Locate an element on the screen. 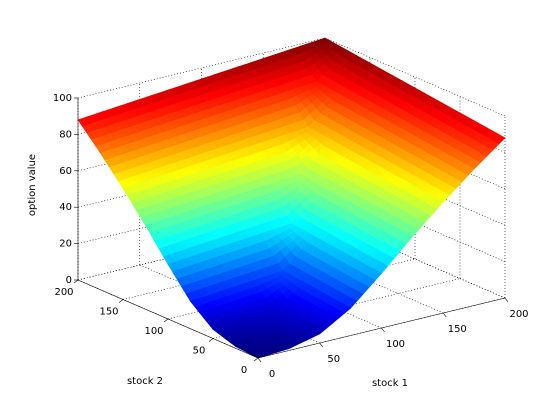  y-tick-label: 100 is located at coordinates (153, 331).